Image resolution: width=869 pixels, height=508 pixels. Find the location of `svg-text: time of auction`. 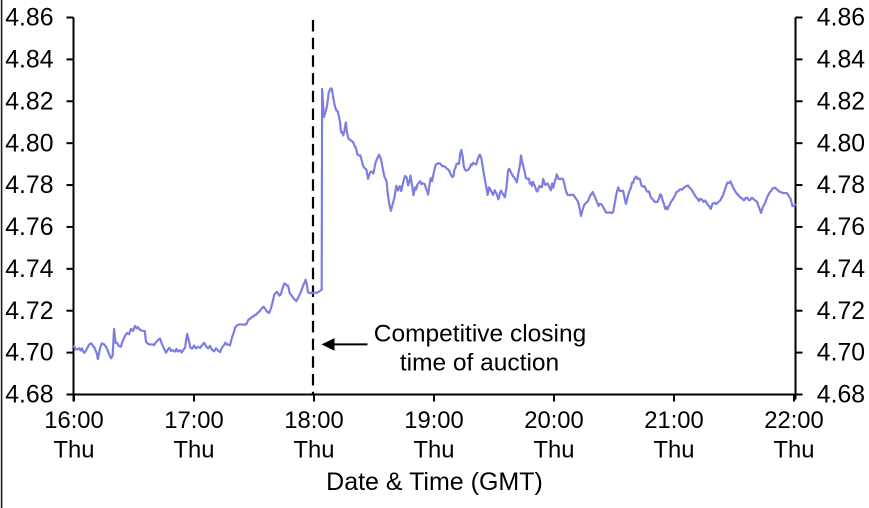

svg-text: time of auction is located at coordinates (479, 363).